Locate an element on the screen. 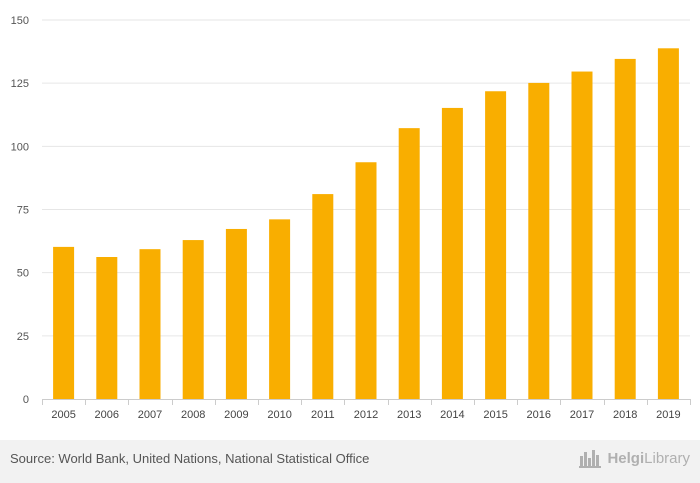 This screenshot has width=700, height=483. bar-2006 is located at coordinates (107, 328).